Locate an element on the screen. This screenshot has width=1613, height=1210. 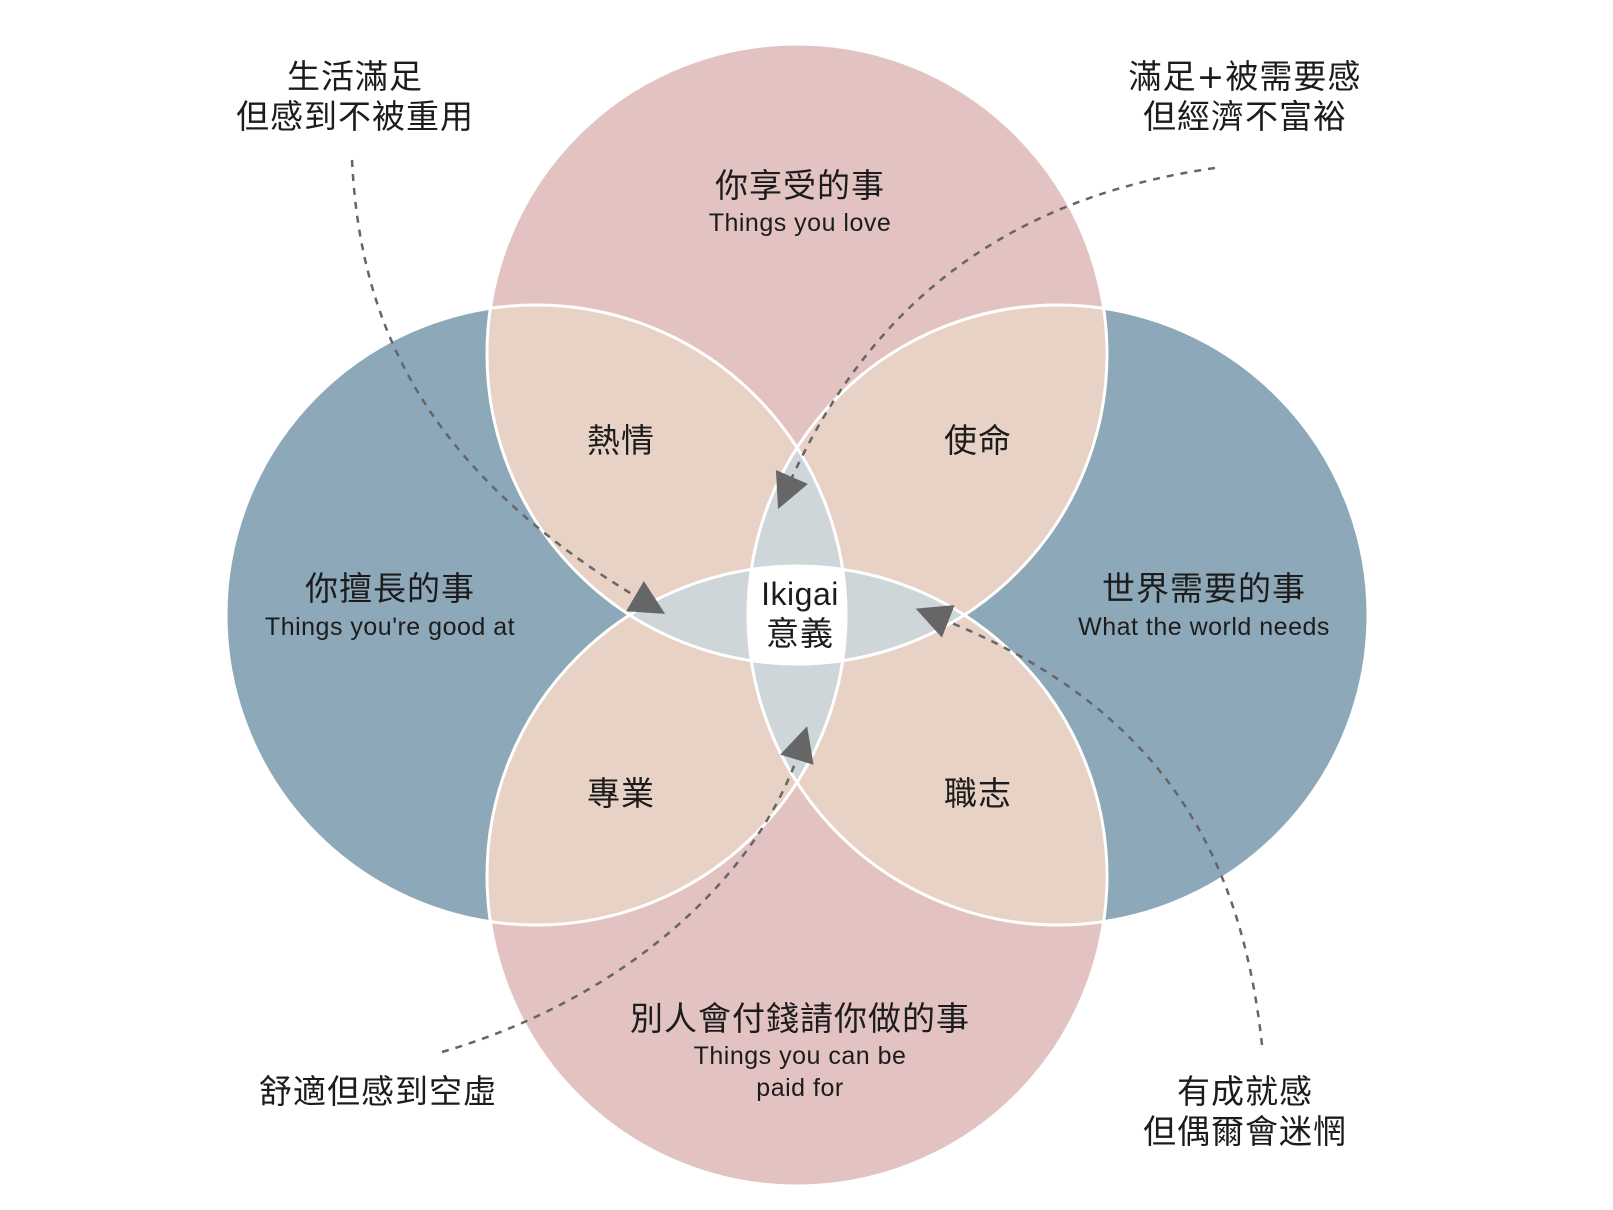
world-label-en: What the world needs is located at coordinates (1204, 627).